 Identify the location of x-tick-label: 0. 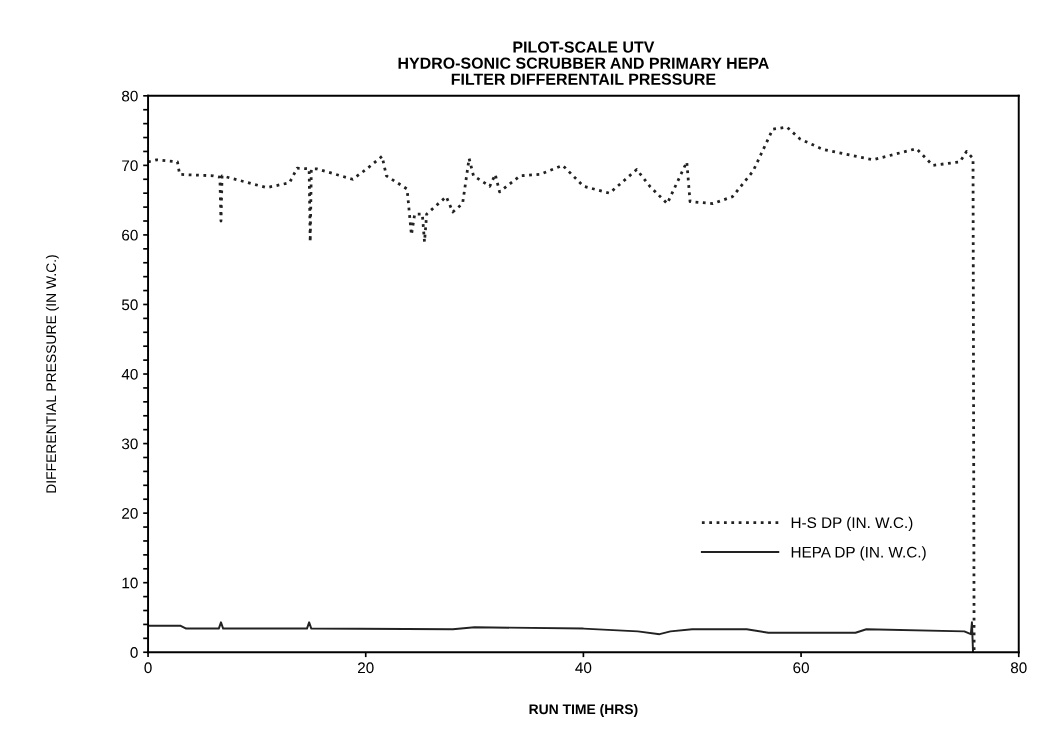
(148, 668).